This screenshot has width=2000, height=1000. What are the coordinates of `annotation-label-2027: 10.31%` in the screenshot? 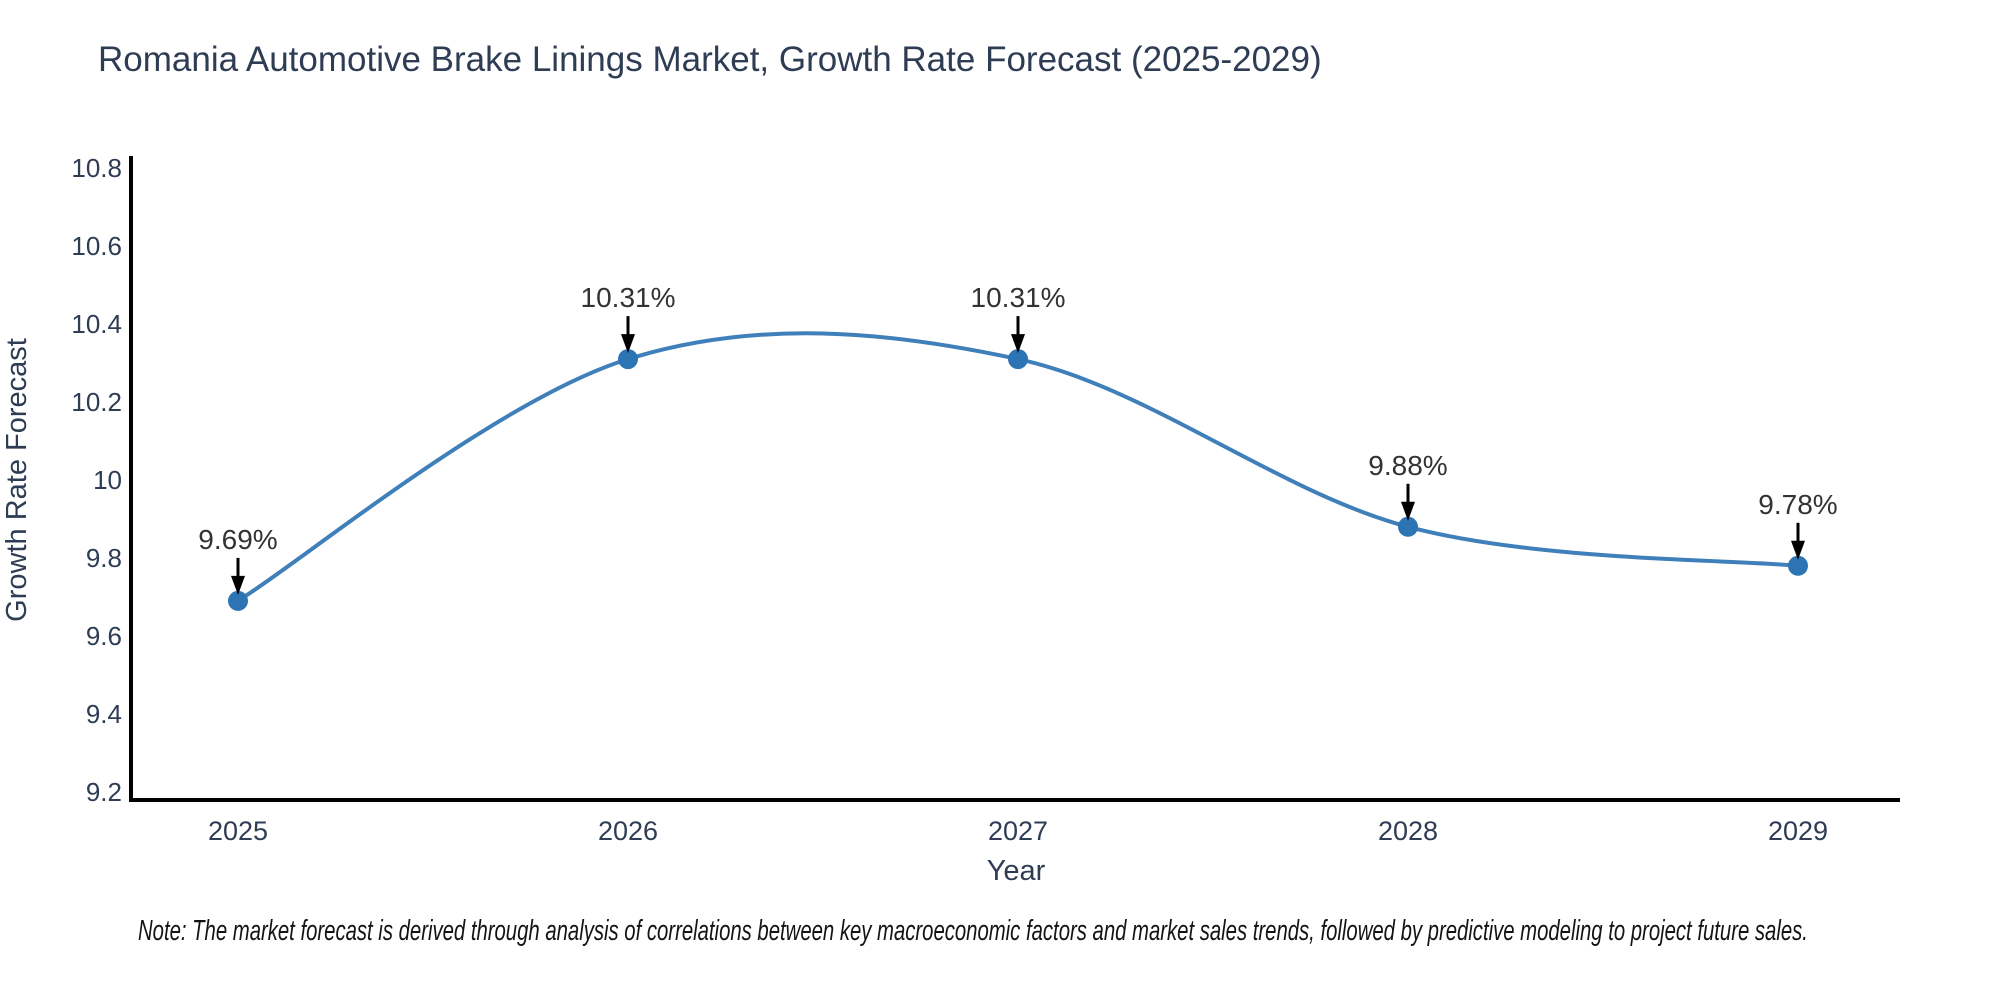 It's located at (1018, 297).